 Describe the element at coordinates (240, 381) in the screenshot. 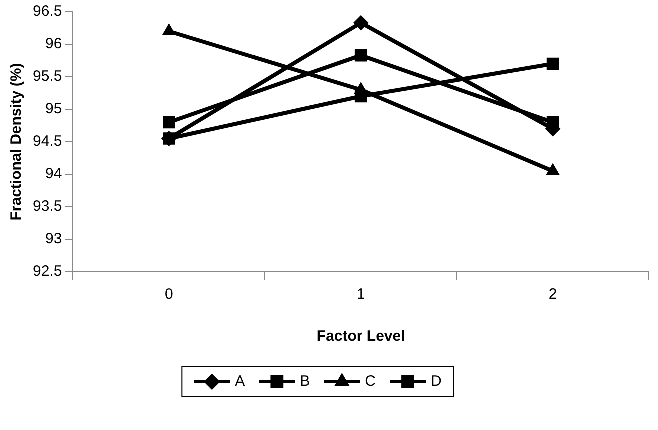

I see `legend-label: A` at that location.